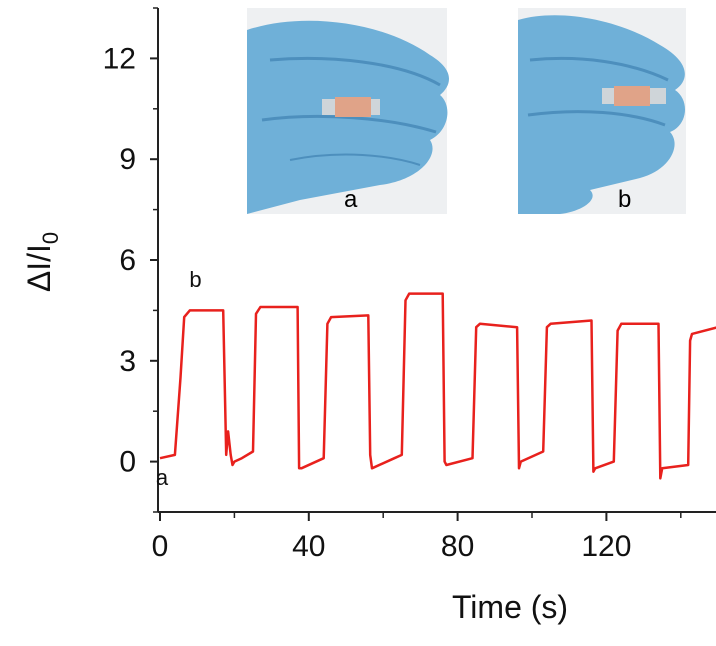  What do you see at coordinates (160, 546) in the screenshot?
I see `x-tick-label: 0` at bounding box center [160, 546].